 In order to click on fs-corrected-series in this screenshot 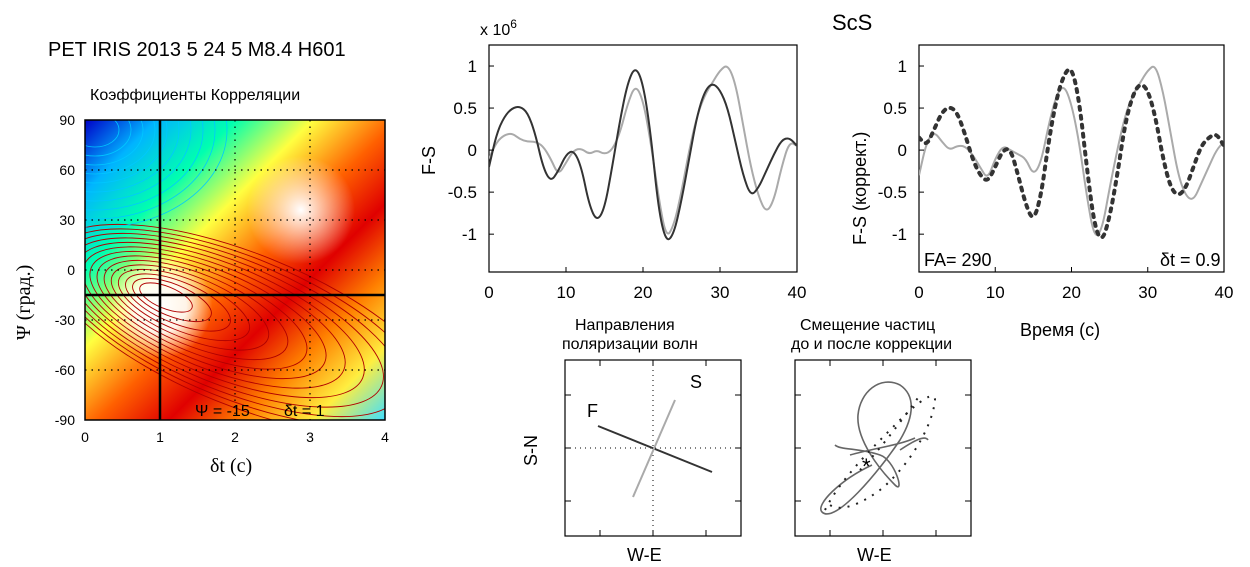, I will do `click(1071, 152)`.